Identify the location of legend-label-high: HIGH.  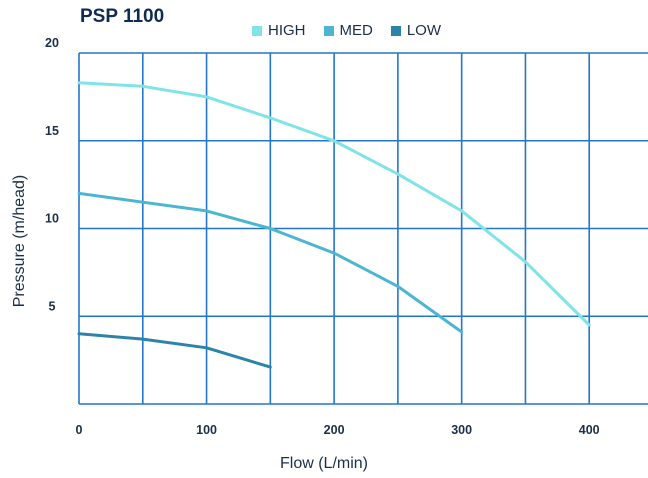
(287, 30).